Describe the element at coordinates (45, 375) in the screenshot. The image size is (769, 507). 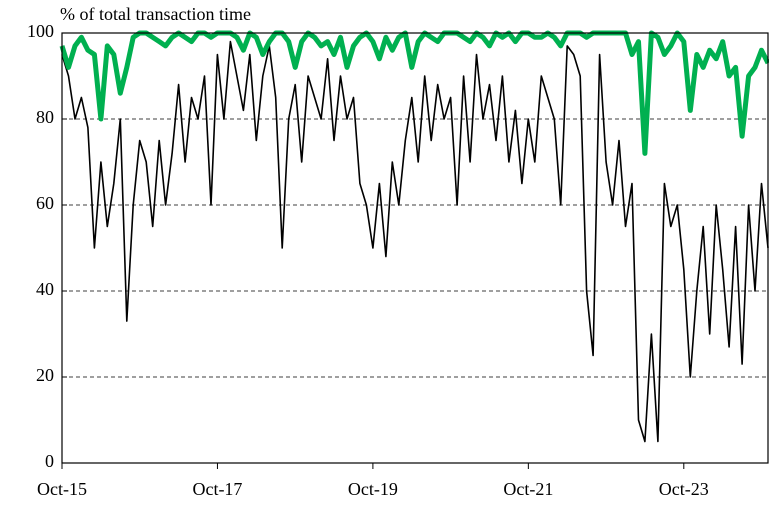
I see `y-tick-label: 20` at that location.